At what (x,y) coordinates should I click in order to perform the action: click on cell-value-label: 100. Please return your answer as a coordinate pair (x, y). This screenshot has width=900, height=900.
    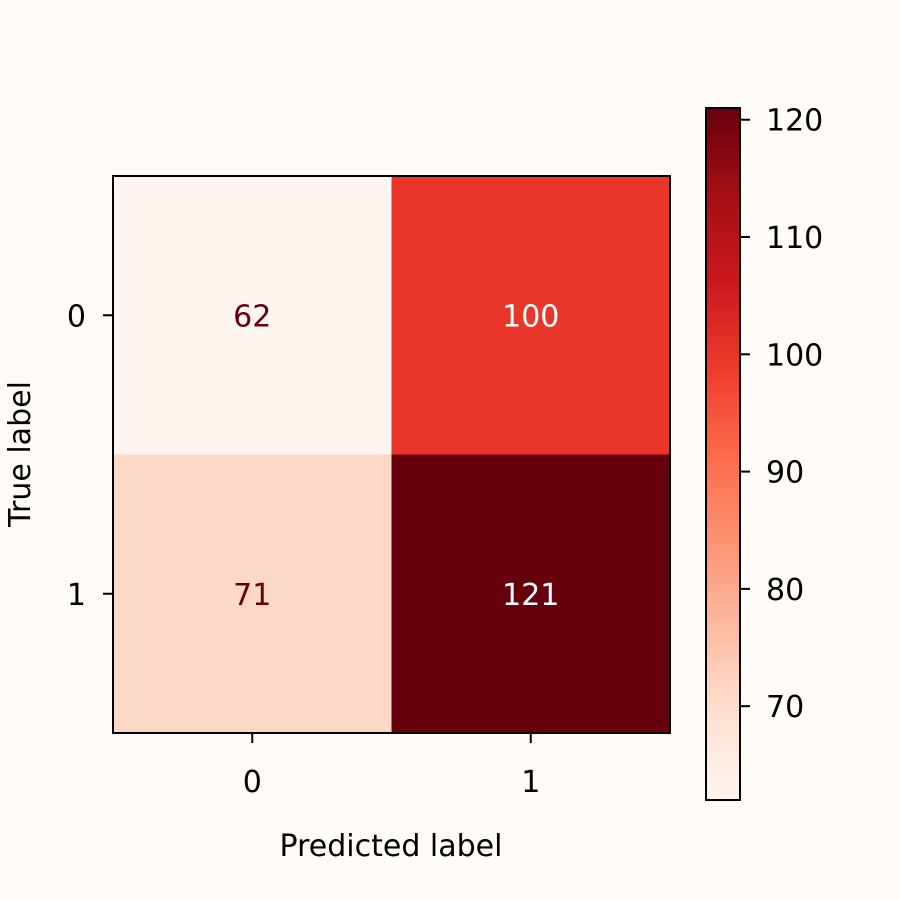
    Looking at the image, I should click on (530, 316).